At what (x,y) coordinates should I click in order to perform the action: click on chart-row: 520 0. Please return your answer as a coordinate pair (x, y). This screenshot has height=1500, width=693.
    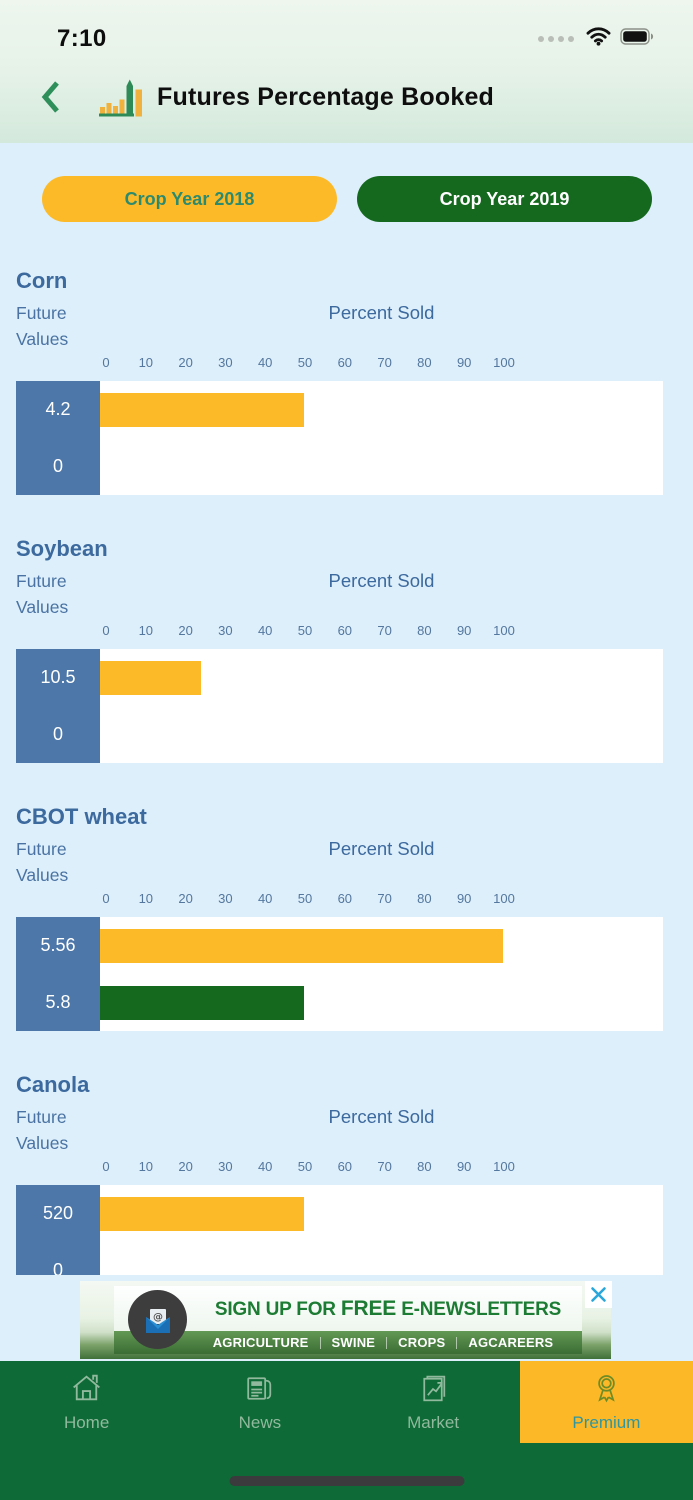
    Looking at the image, I should click on (339, 1230).